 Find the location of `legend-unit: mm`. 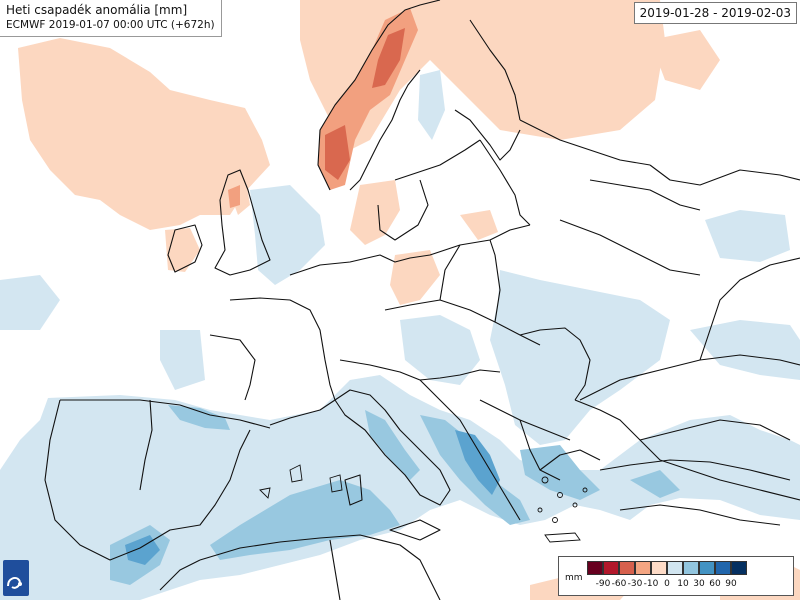

legend-unit: mm is located at coordinates (574, 578).